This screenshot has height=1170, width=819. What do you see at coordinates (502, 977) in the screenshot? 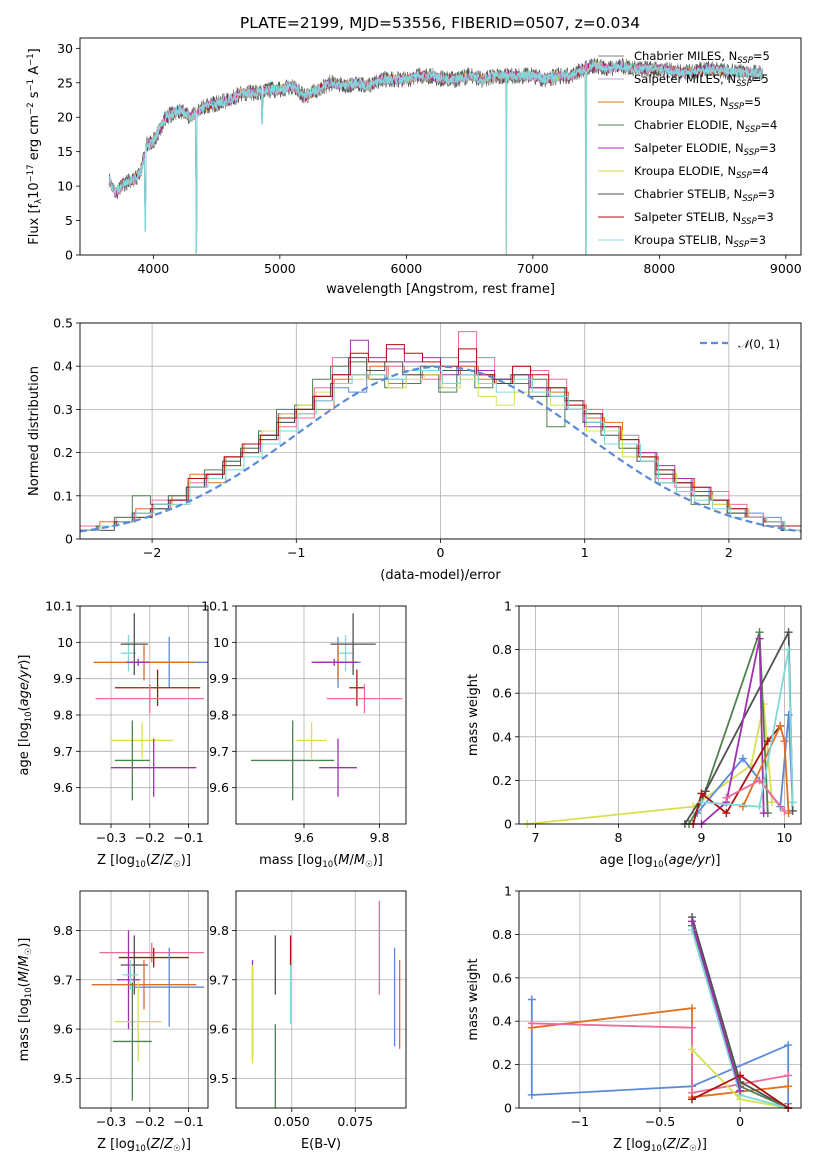
I see `y-tick-label: 0.6` at bounding box center [502, 977].